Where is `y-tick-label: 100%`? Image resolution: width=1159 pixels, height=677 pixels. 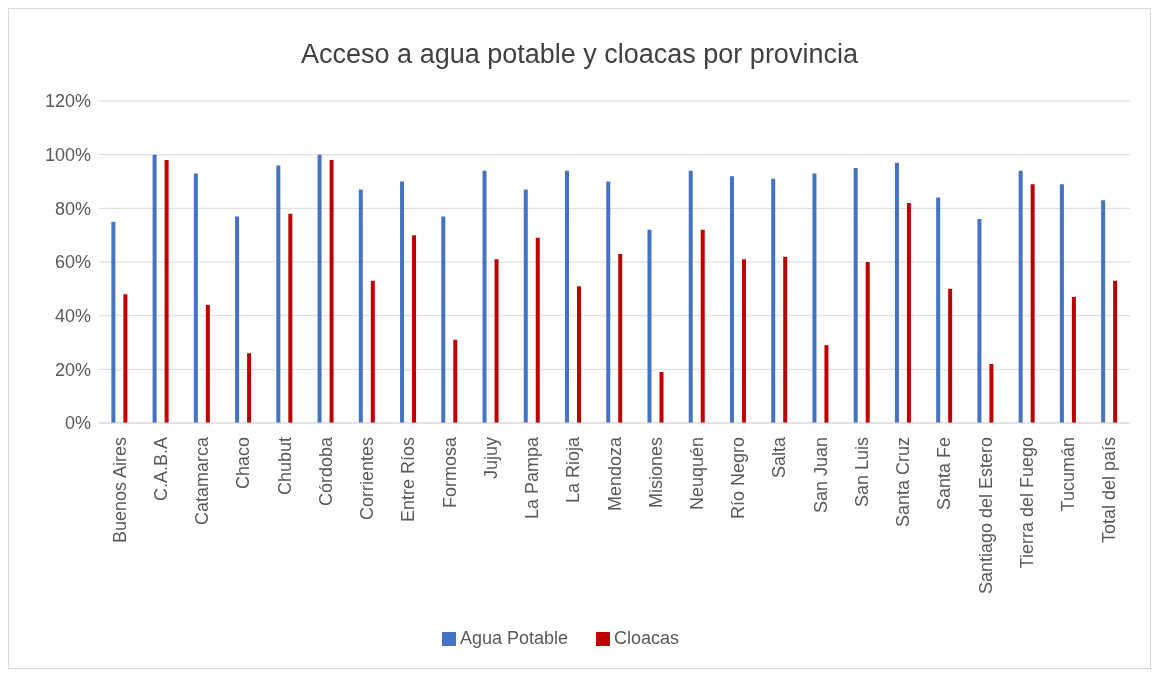 y-tick-label: 100% is located at coordinates (67, 155).